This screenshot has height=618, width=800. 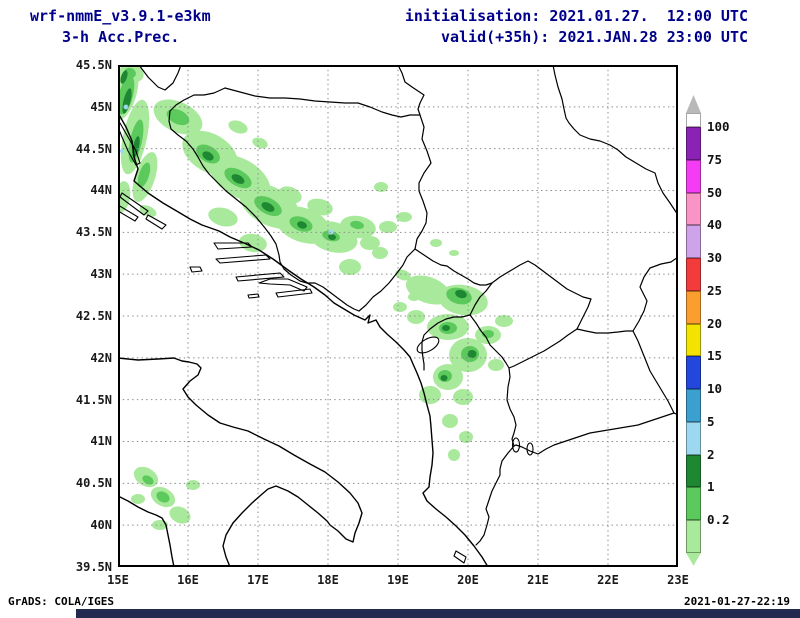 What do you see at coordinates (495, 495) in the screenshot?
I see `border-albania-greece` at bounding box center [495, 495].